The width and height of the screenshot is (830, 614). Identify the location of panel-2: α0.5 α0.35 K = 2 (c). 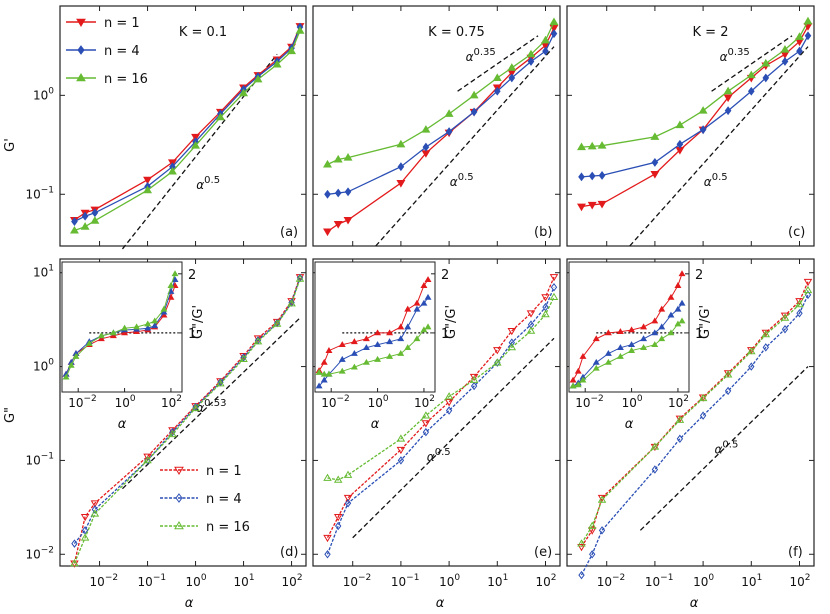
(690, 126).